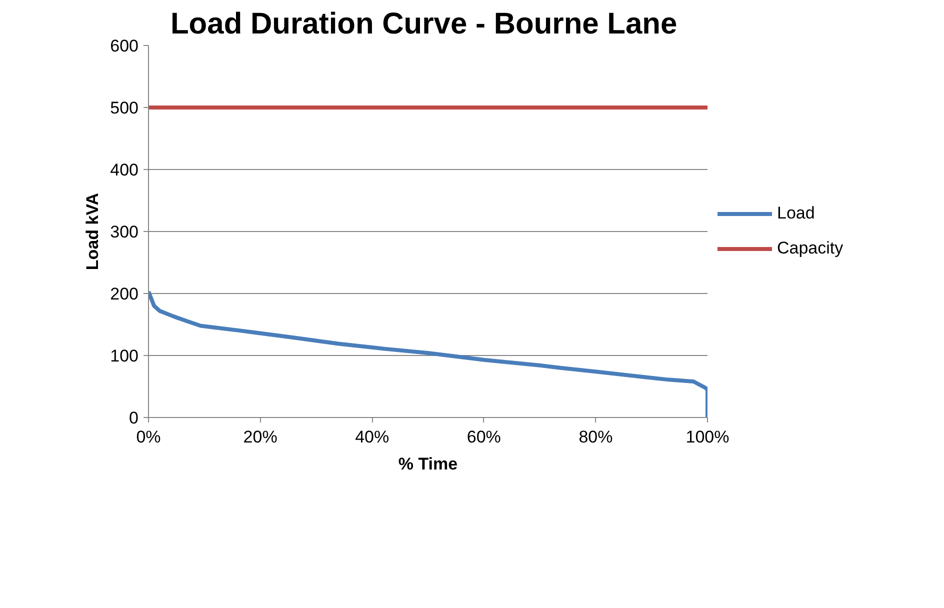  Describe the element at coordinates (372, 437) in the screenshot. I see `x-tick-label: 40%` at that location.